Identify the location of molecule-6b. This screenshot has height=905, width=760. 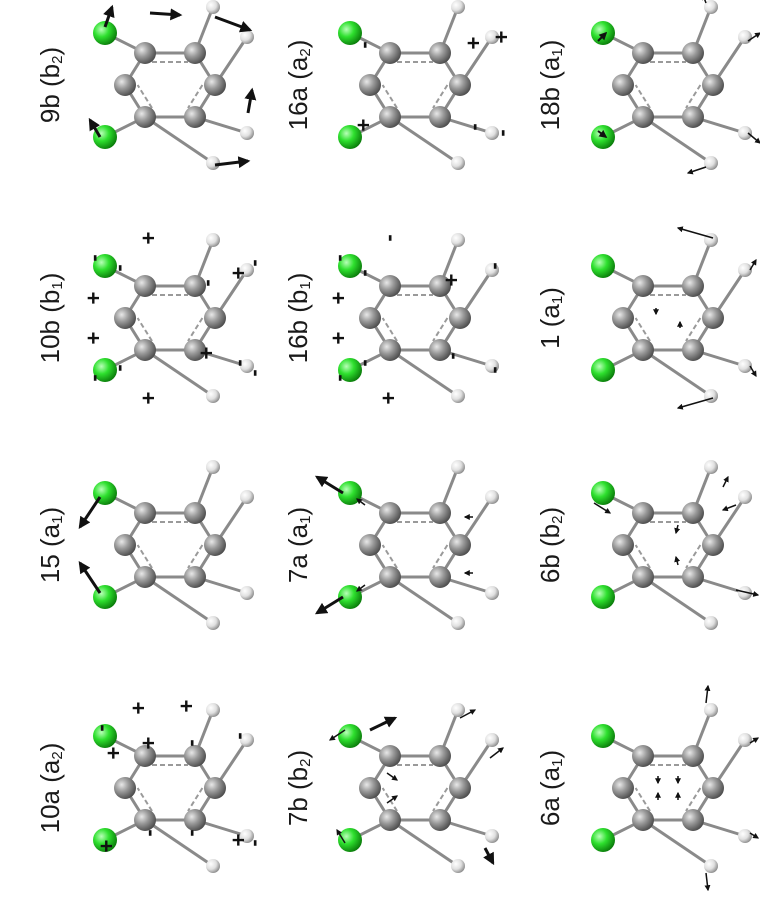
(671, 545).